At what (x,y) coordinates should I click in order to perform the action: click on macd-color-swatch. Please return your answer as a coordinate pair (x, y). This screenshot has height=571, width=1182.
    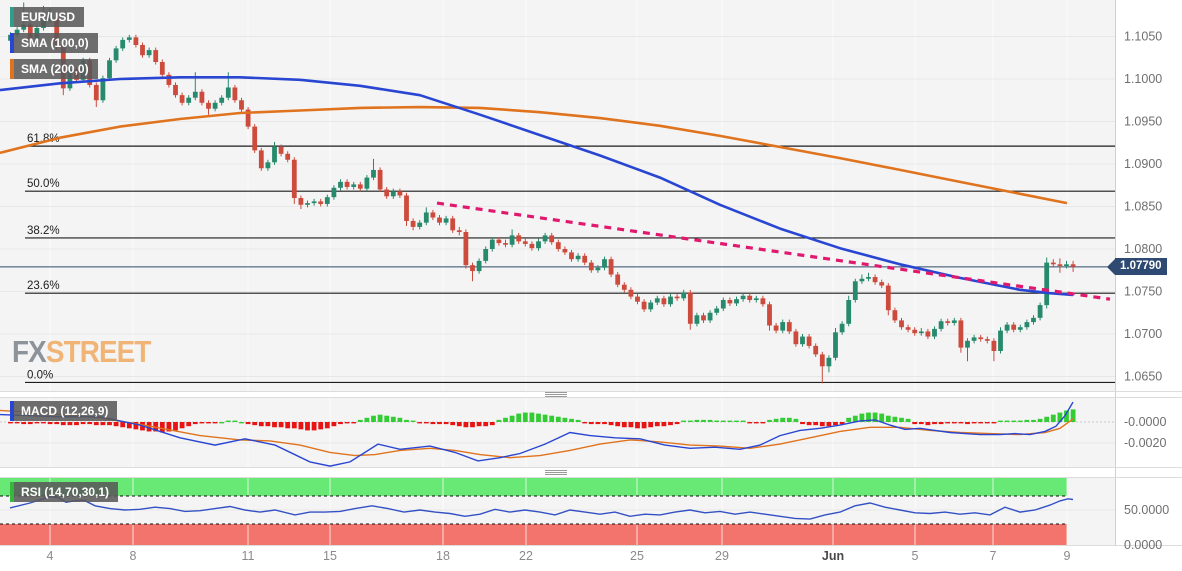
    Looking at the image, I should click on (12, 411).